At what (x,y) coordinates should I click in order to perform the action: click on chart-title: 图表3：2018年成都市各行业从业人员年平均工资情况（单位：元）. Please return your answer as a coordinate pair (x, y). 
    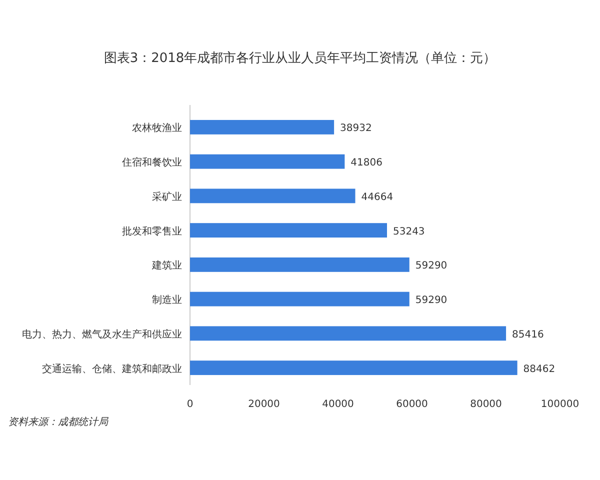
    Looking at the image, I should click on (300, 58).